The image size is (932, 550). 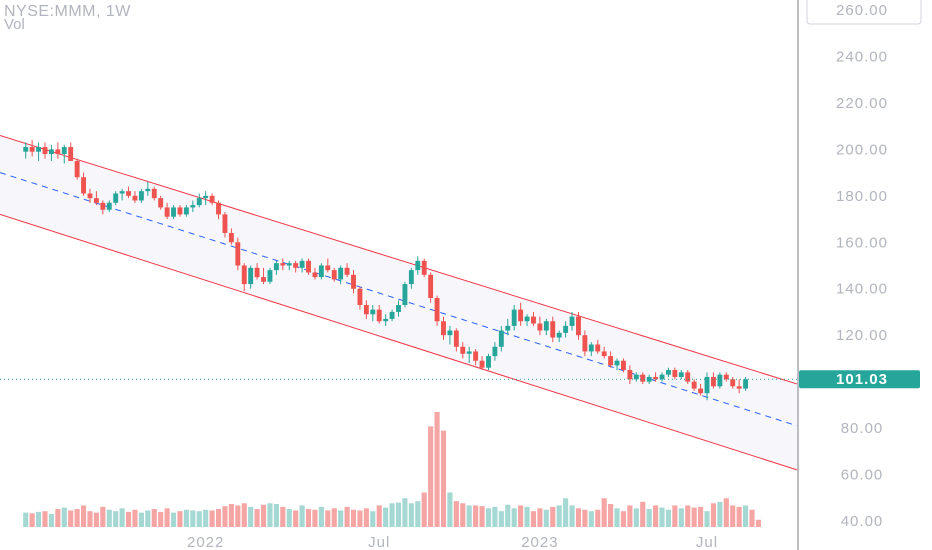 What do you see at coordinates (67, 11) in the screenshot?
I see `symbol-title: NYSE:MMM, 1W` at bounding box center [67, 11].